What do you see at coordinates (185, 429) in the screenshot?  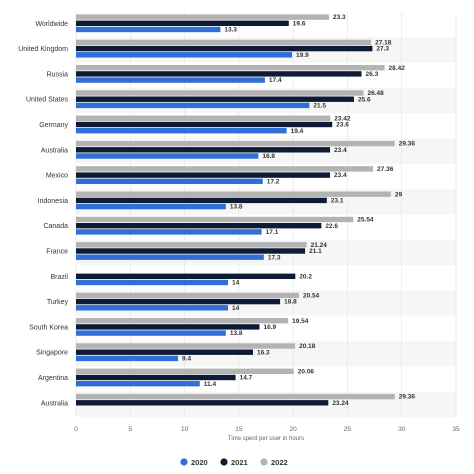 I see `x-tick-label: 10` at bounding box center [185, 429].